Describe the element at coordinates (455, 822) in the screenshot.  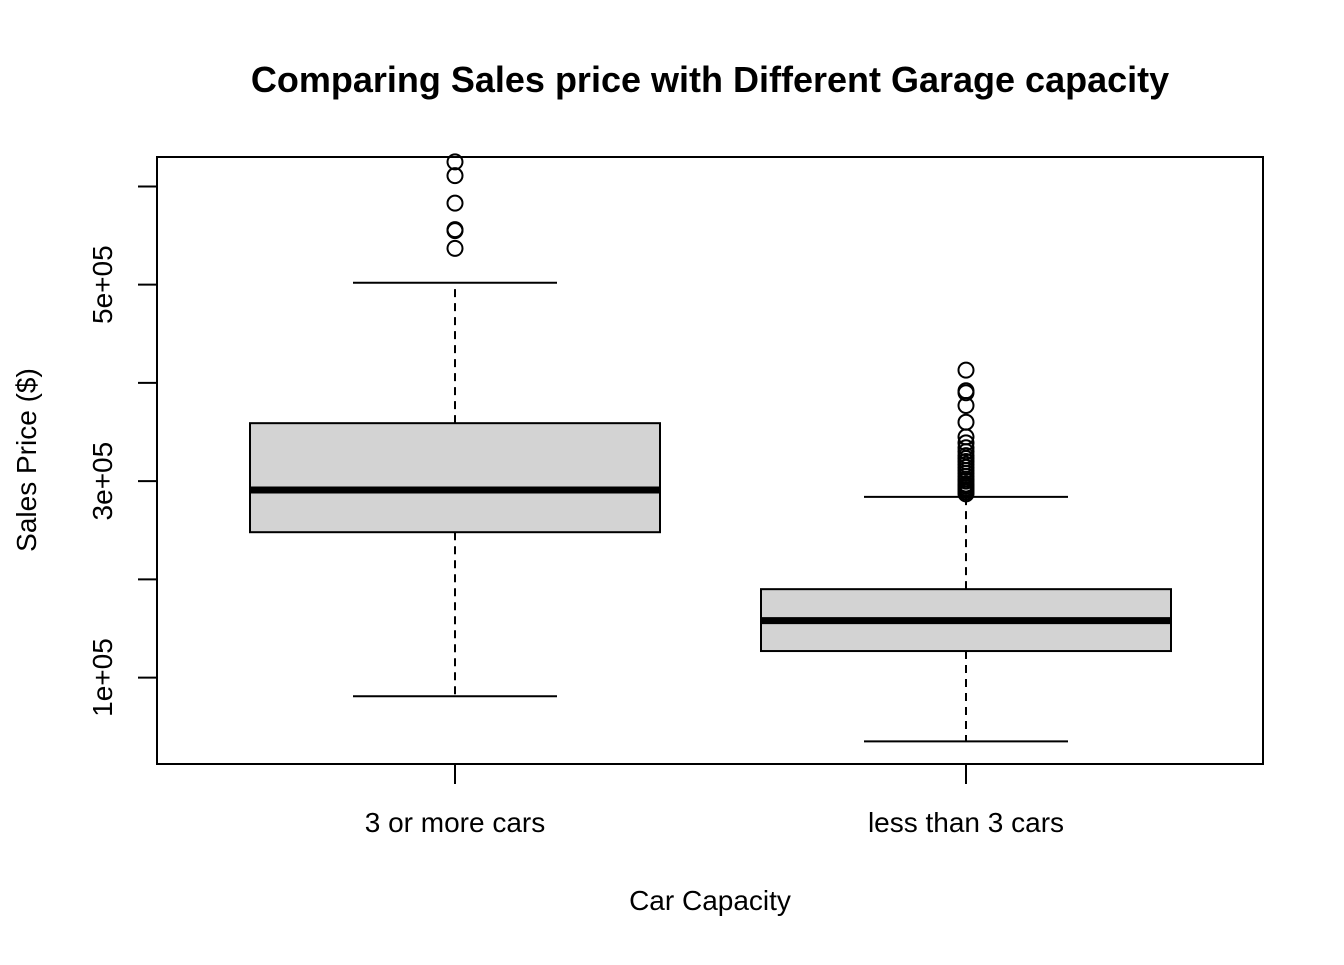
I see `x-axis-tick-label: 3 or more cars` at that location.